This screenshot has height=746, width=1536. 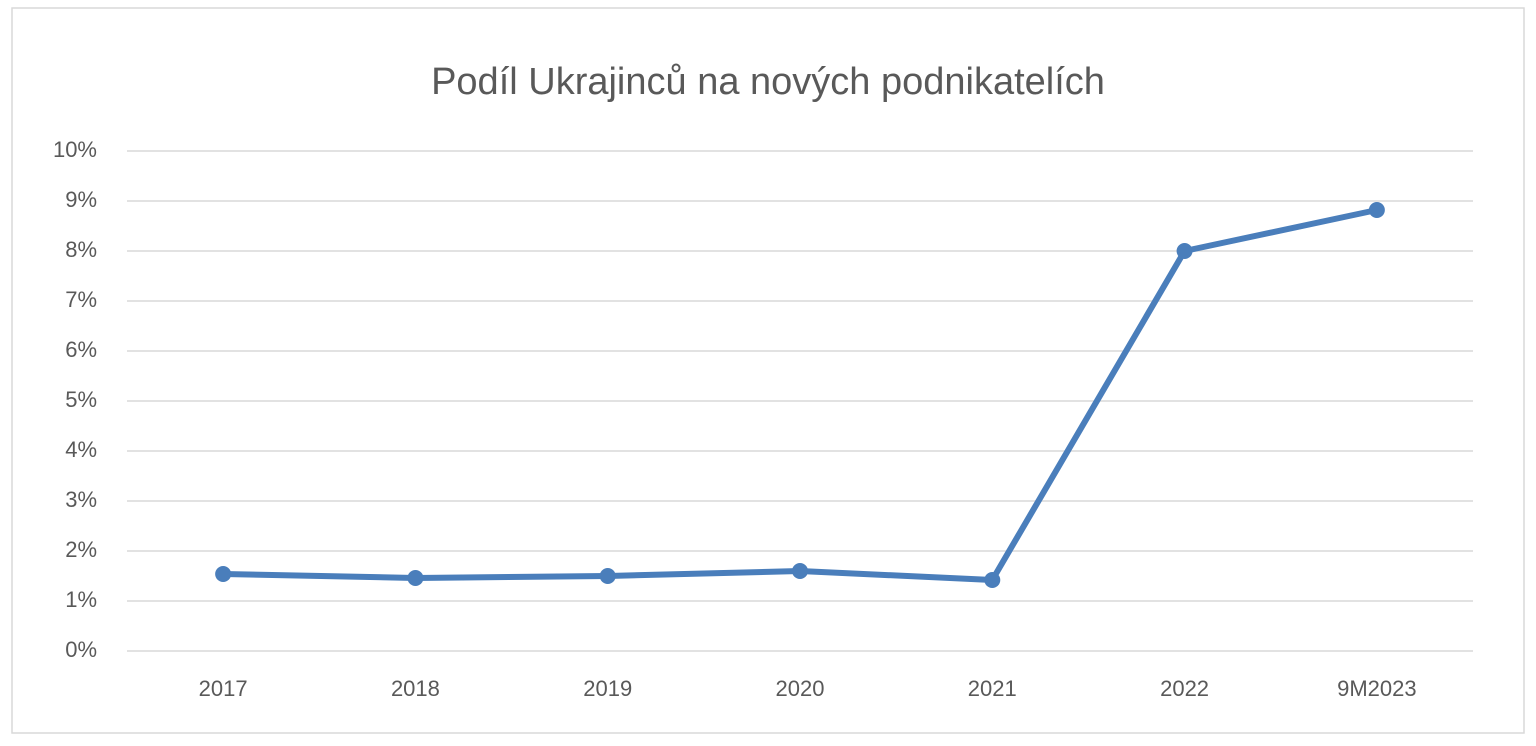 What do you see at coordinates (81, 499) in the screenshot?
I see `y-tick-label: 3%` at bounding box center [81, 499].